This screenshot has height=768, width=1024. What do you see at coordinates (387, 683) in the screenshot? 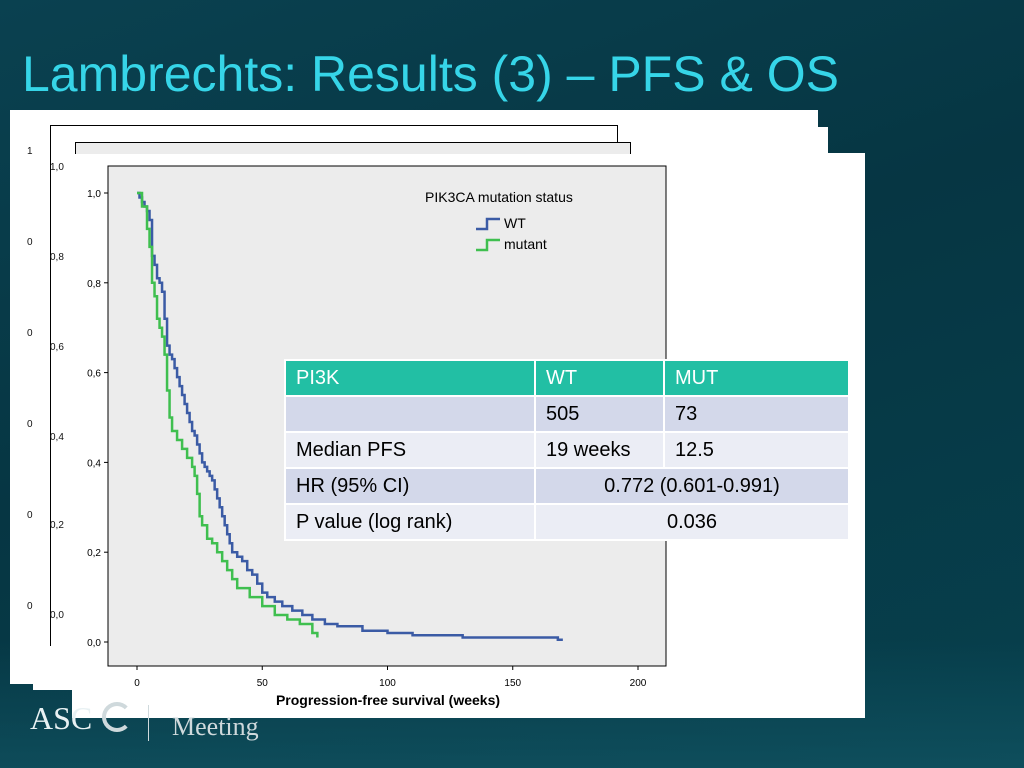
I see `x-tick-label: 100` at bounding box center [387, 683].